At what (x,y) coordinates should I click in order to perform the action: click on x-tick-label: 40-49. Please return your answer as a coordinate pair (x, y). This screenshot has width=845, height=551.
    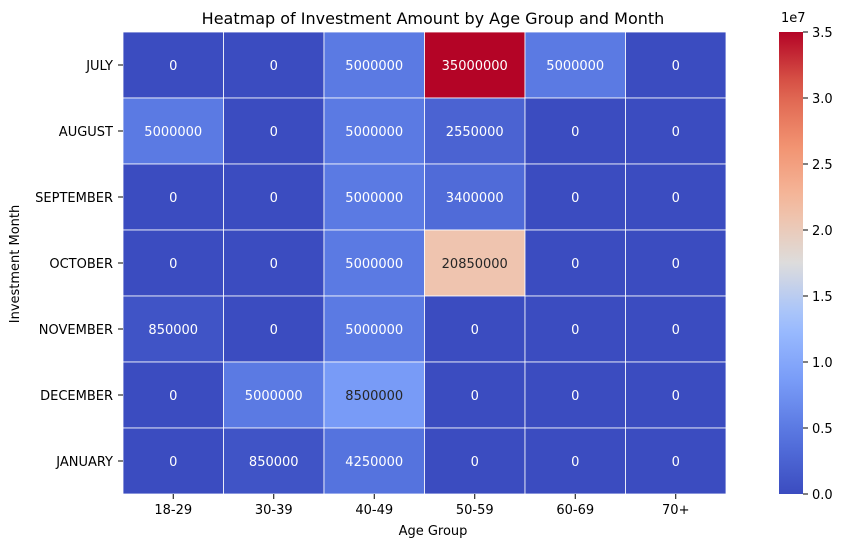
    Looking at the image, I should click on (374, 510).